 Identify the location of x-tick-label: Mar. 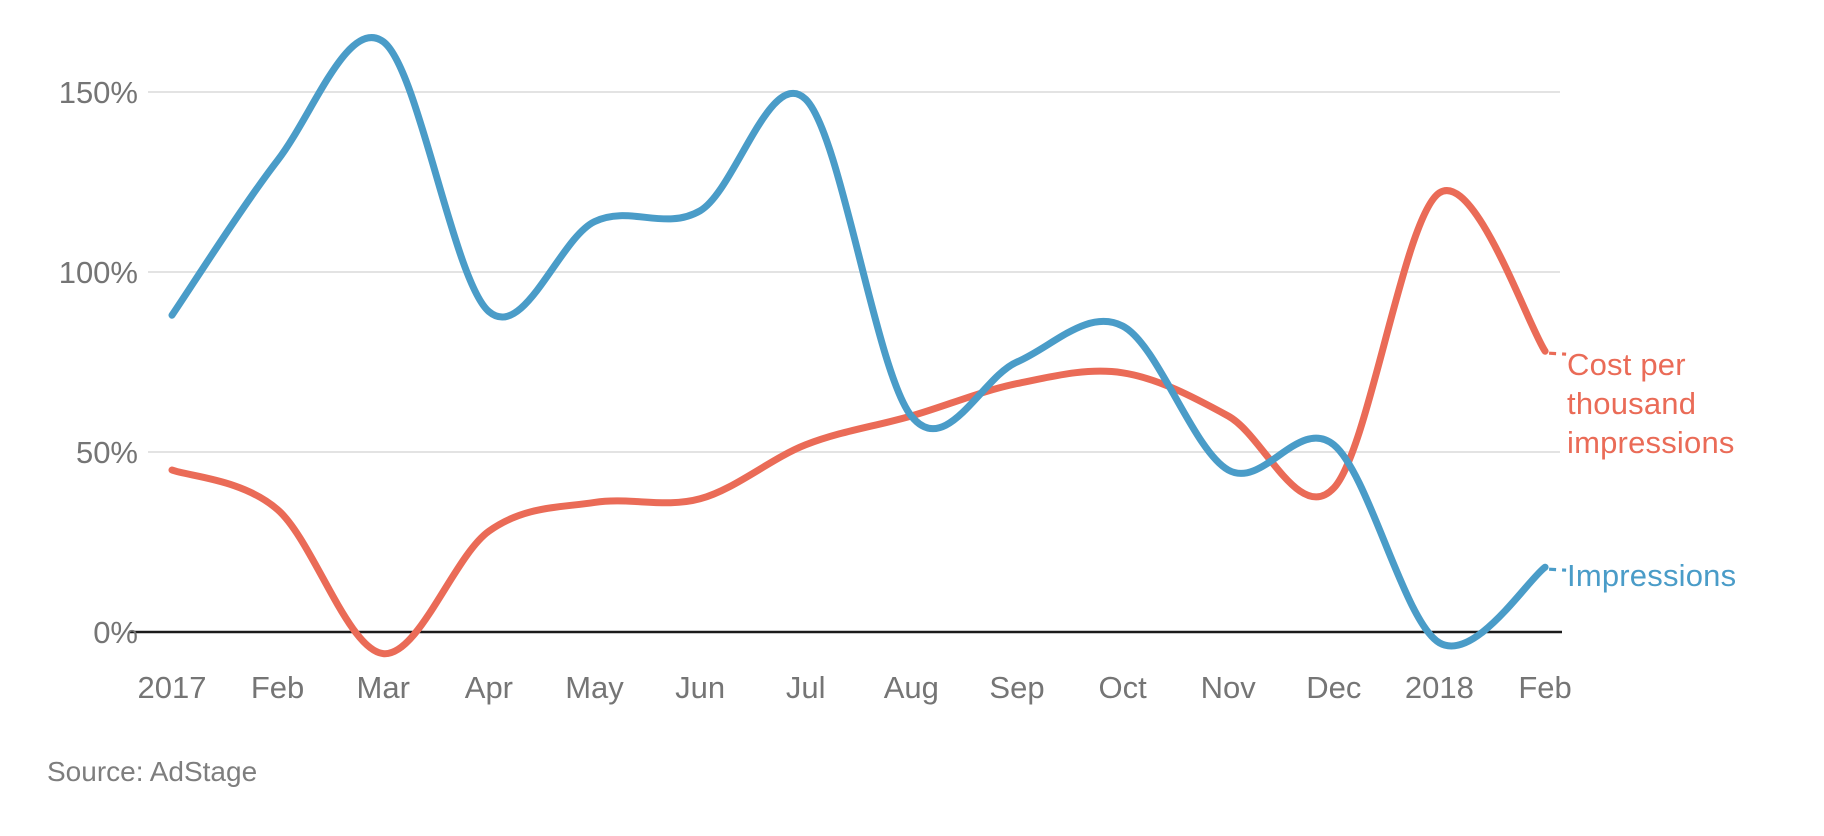
(383, 687).